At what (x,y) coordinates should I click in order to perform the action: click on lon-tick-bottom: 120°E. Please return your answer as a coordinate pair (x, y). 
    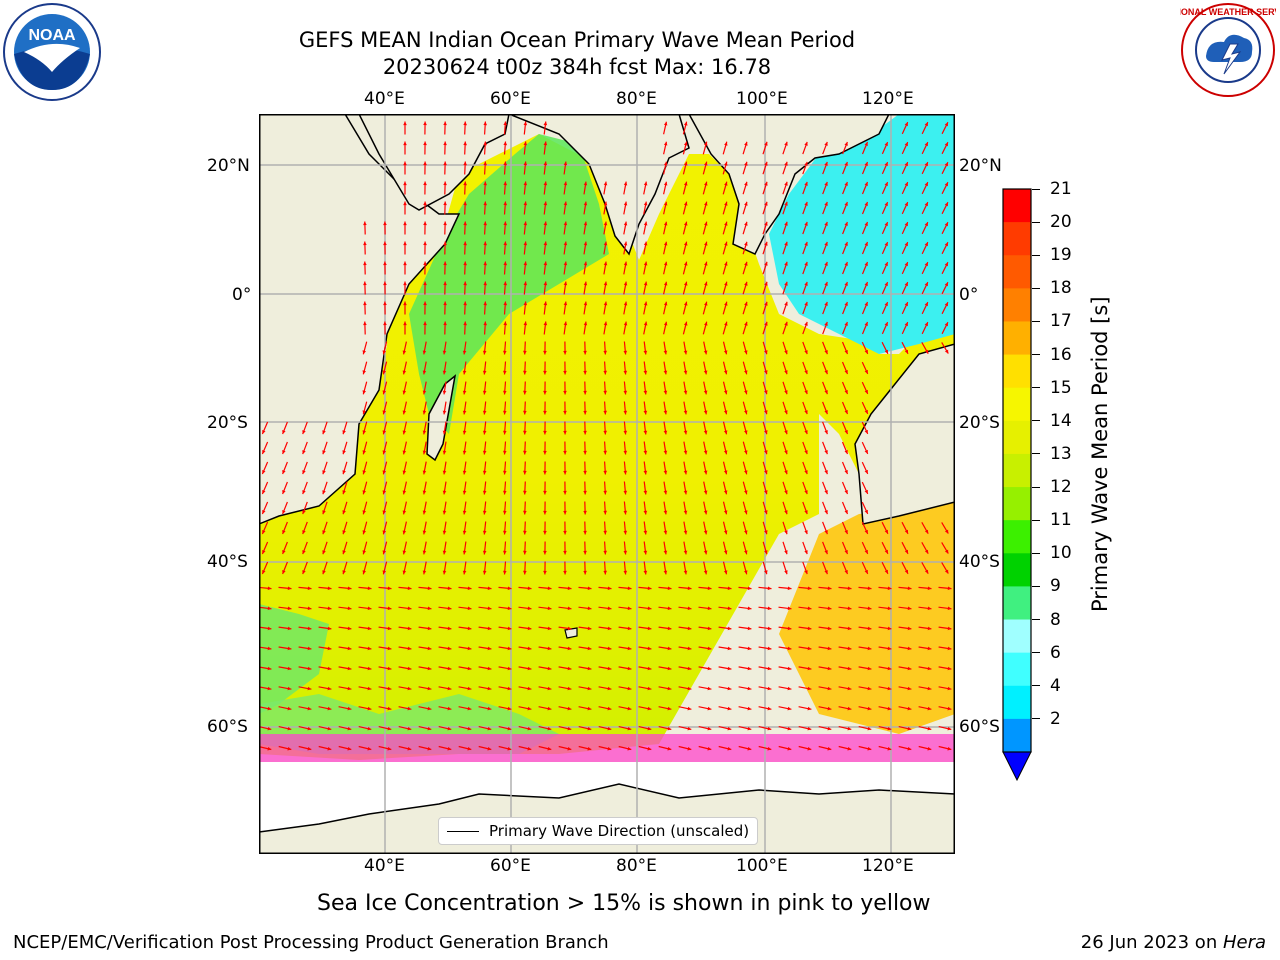
    Looking at the image, I should click on (888, 866).